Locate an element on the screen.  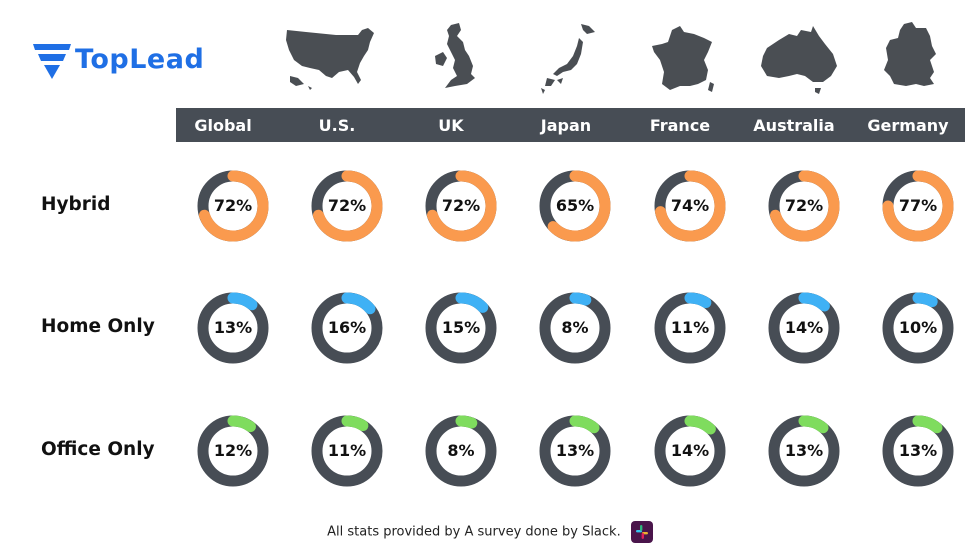
donut-home-only-global: 13% is located at coordinates (233, 328).